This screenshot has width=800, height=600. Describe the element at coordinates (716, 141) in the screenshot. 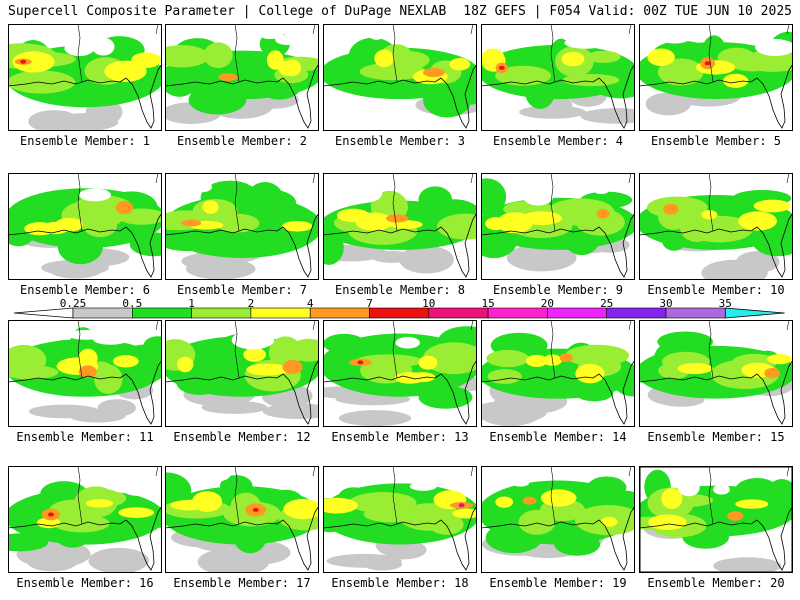

I see `member-label: Ensemble Member: 5` at that location.